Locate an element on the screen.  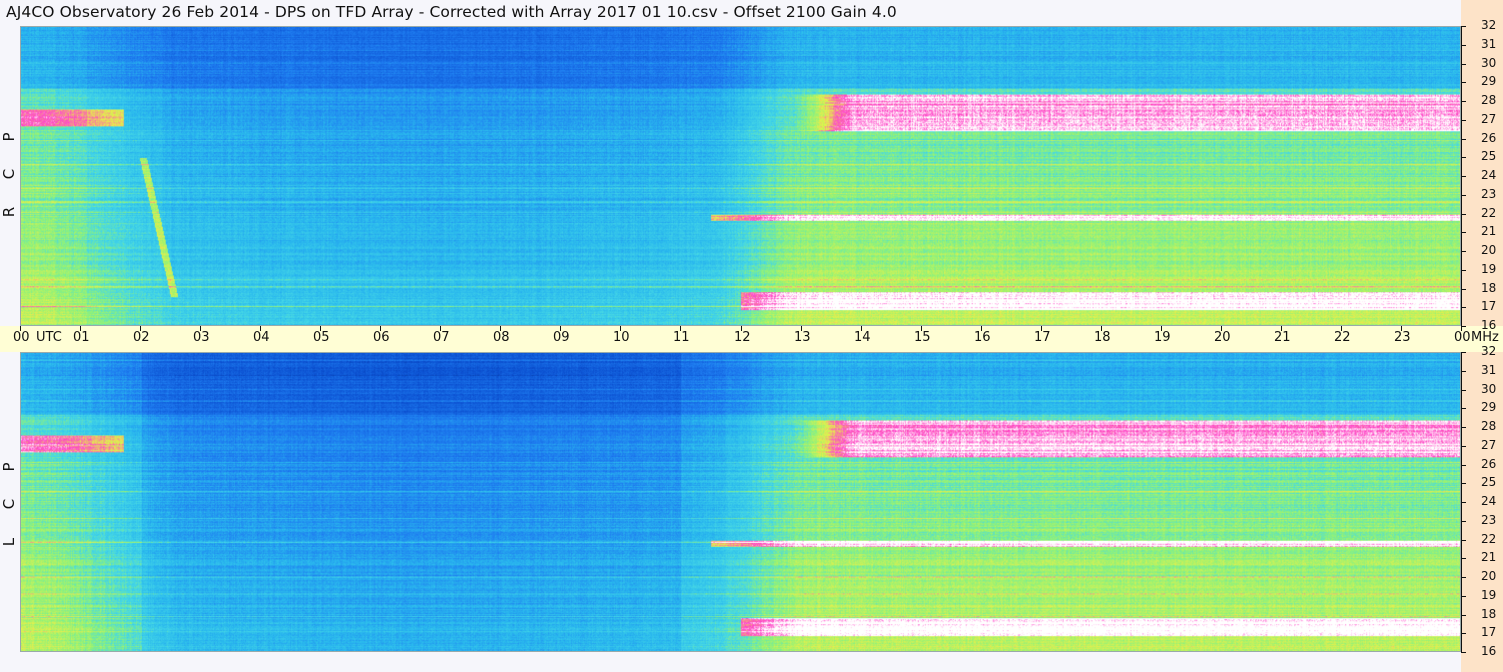
utc-tick-label: 04 is located at coordinates (261, 337).